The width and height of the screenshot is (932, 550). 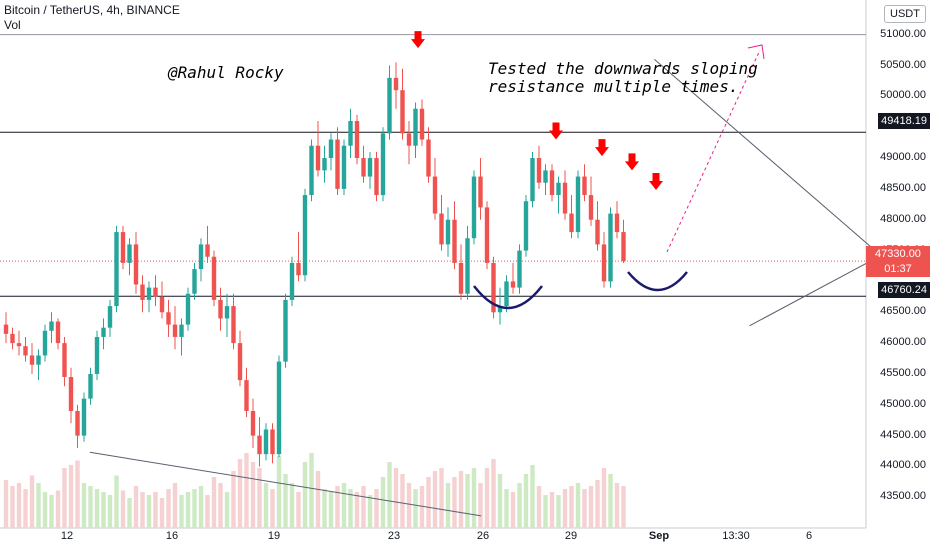 I want to click on price-tick-label: 44500.00, so click(x=903, y=434).